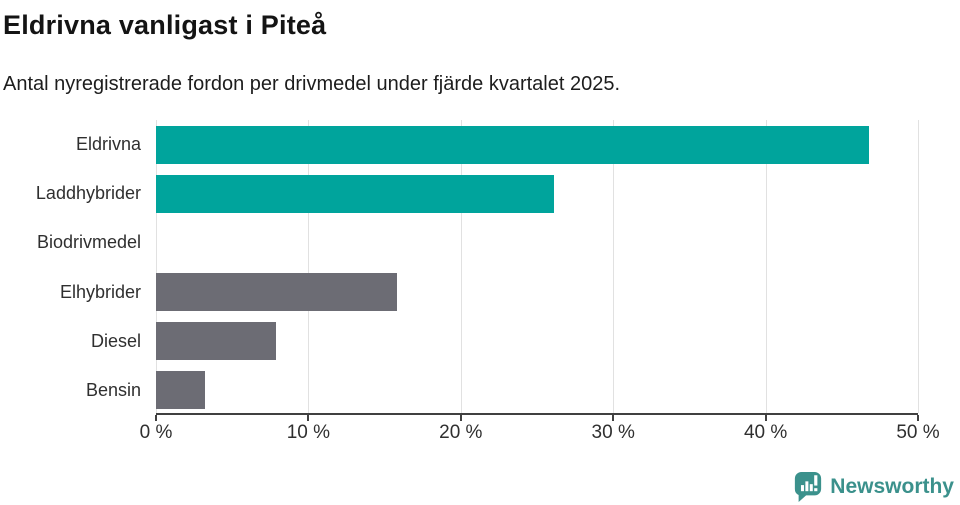 The image size is (960, 505). What do you see at coordinates (918, 432) in the screenshot?
I see `x-tick-label: 50 %` at bounding box center [918, 432].